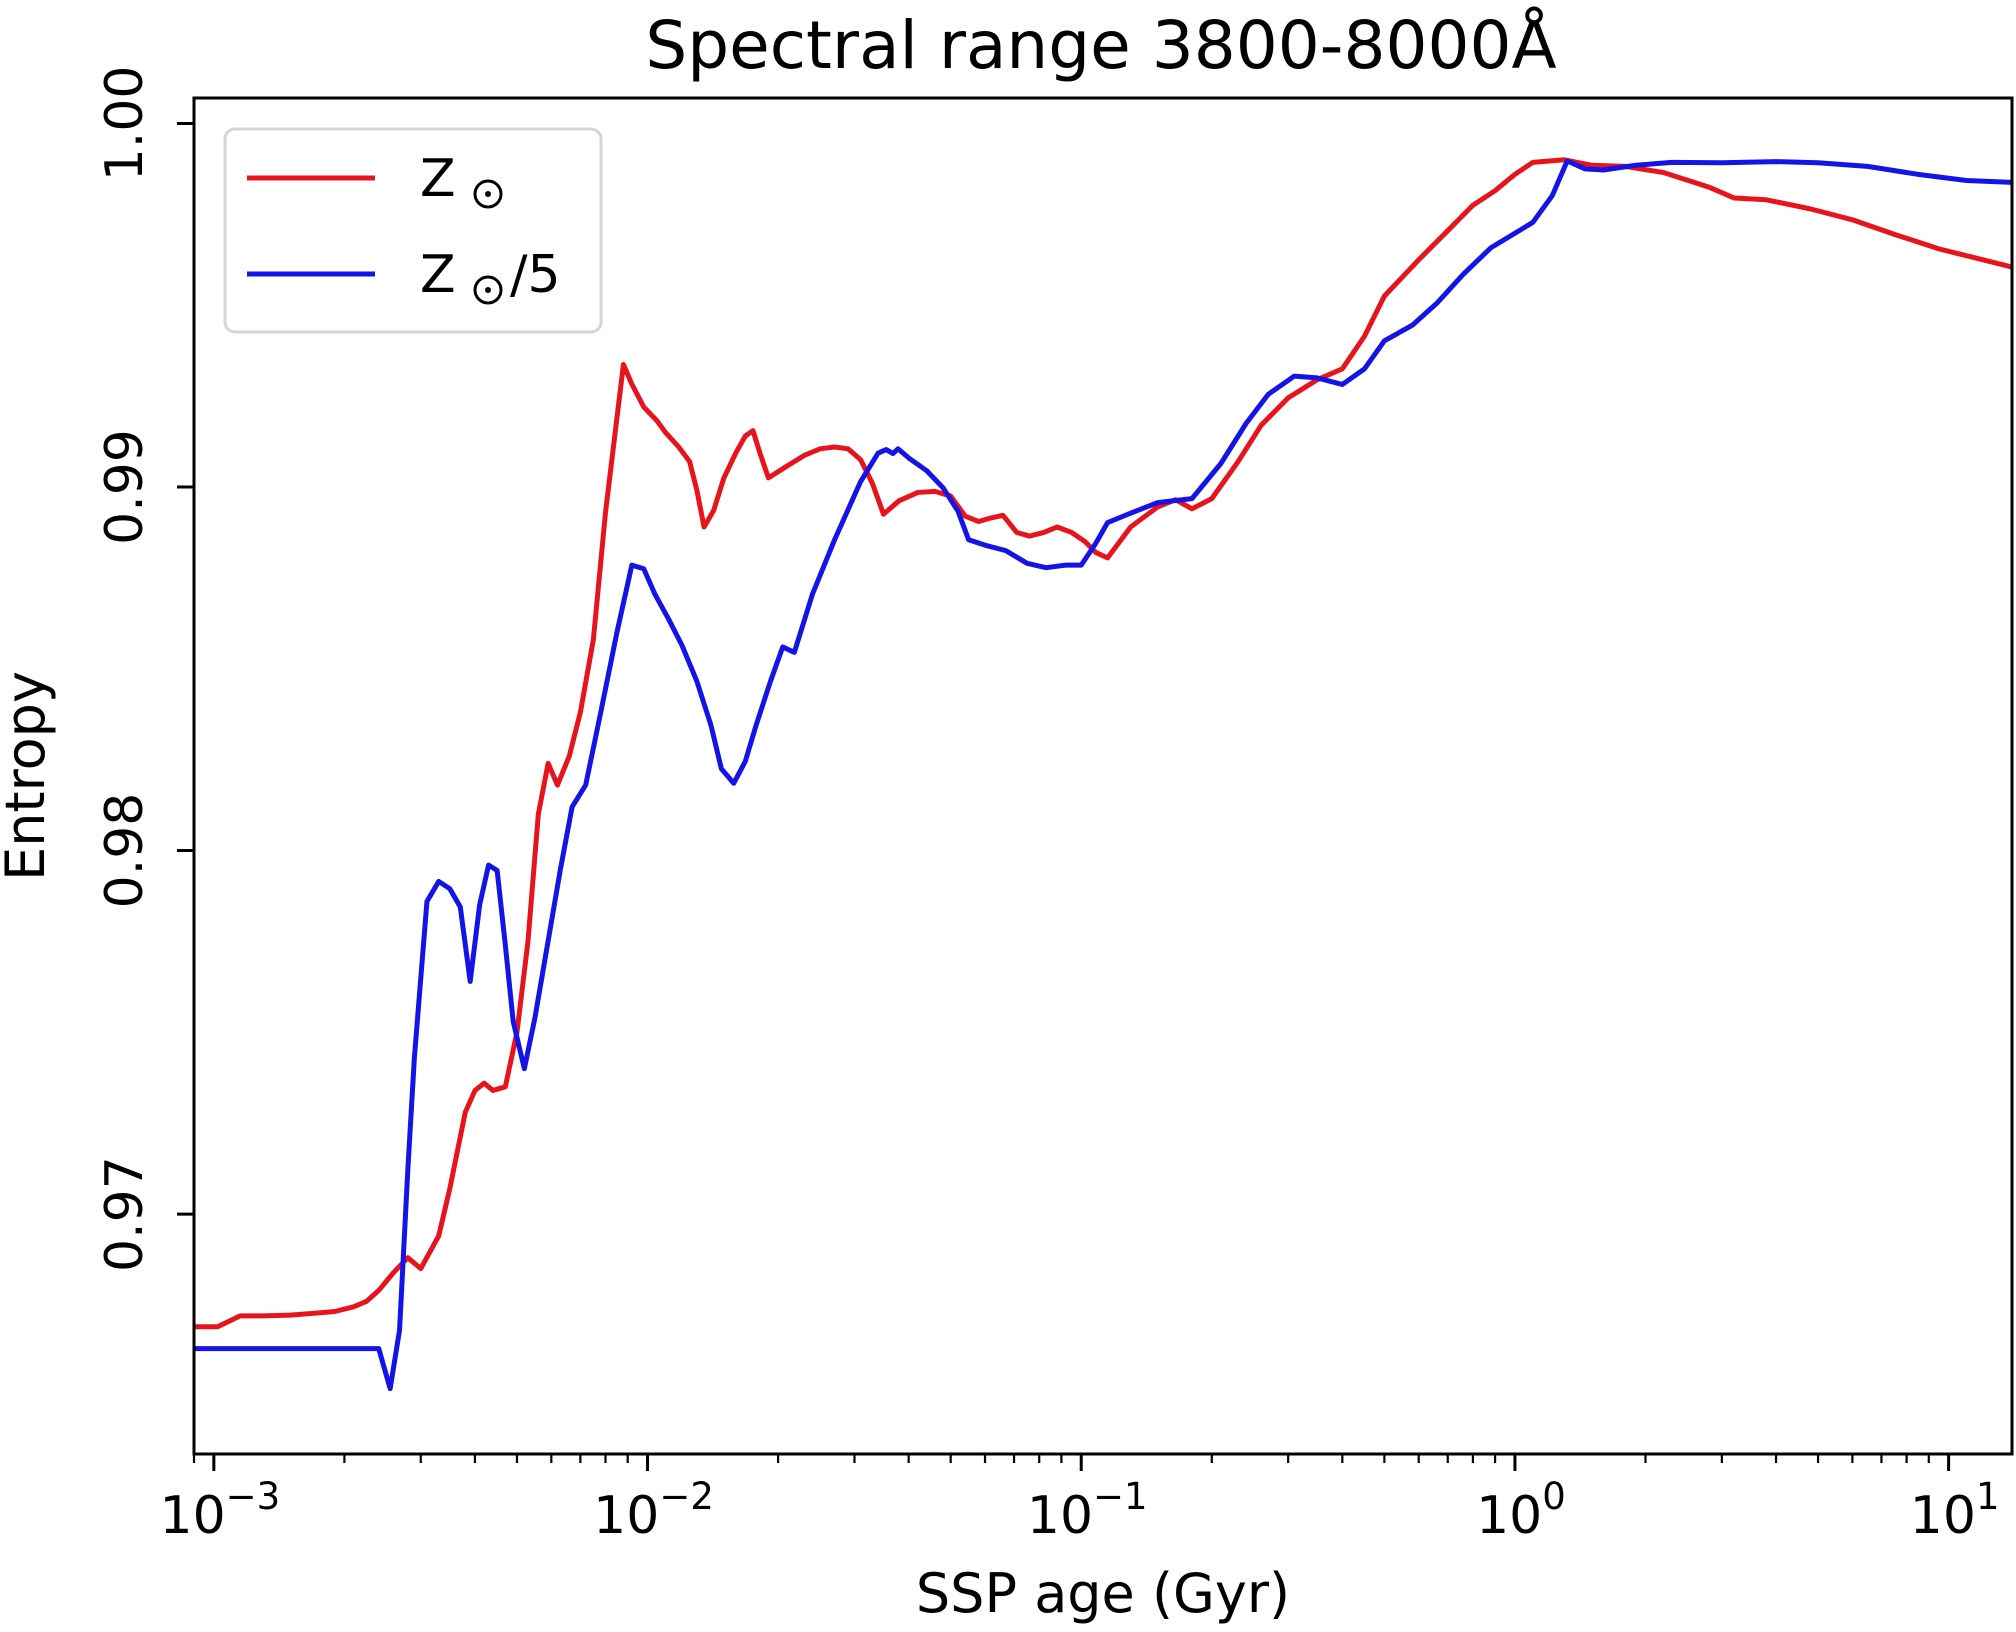 The height and width of the screenshot is (1632, 2016). Describe the element at coordinates (438, 275) in the screenshot. I see `legend-label-1: Z` at that location.